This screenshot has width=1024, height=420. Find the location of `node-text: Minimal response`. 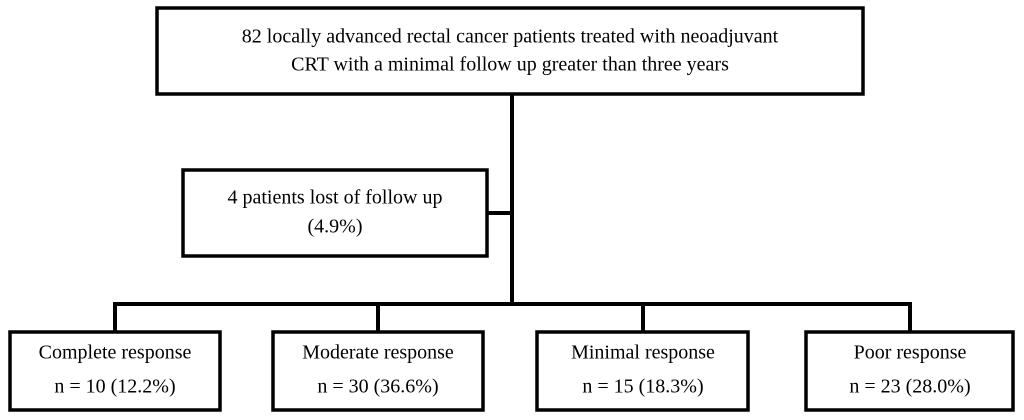

node-text: Minimal response is located at coordinates (643, 353).